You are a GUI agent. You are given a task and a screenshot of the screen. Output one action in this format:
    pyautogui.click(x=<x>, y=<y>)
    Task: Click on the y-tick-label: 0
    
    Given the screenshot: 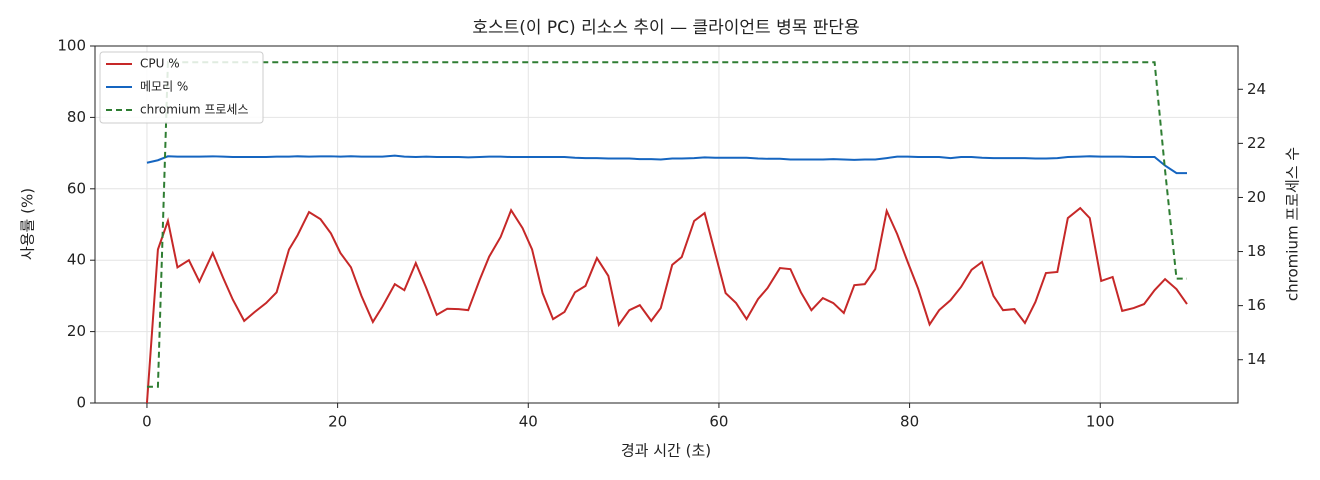 What is the action you would take?
    pyautogui.click(x=81, y=403)
    